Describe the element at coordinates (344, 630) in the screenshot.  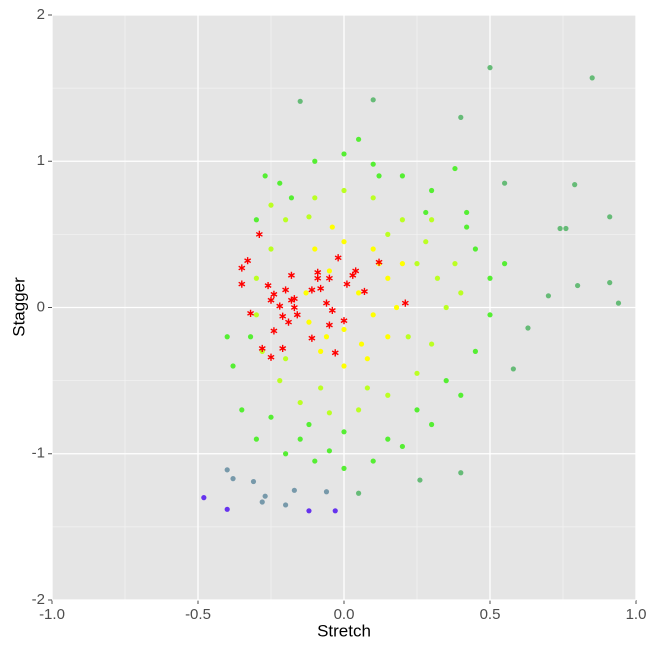
I see `x-axis-title: Stretch` at that location.